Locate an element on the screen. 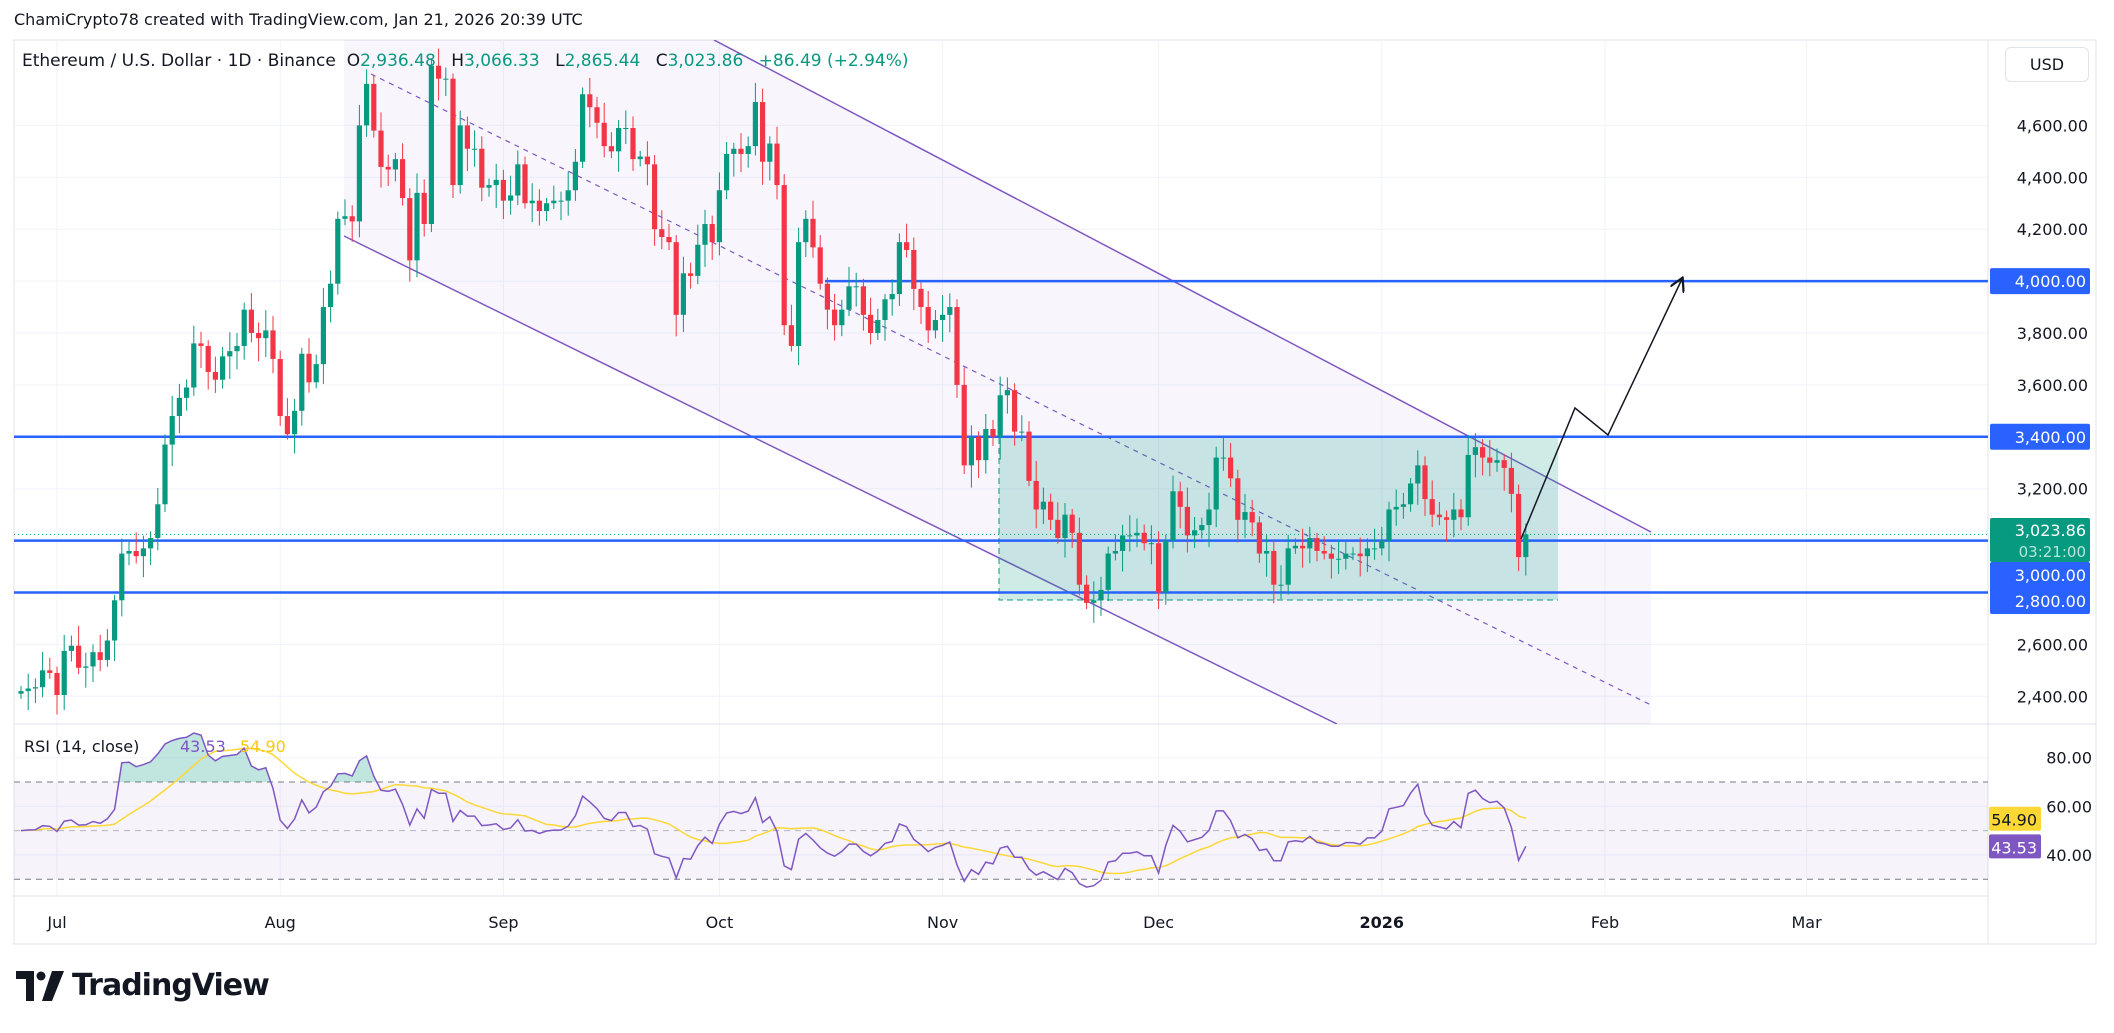 This screenshot has width=2114, height=1033. countdown-label: 03:21:00 is located at coordinates (2052, 552).